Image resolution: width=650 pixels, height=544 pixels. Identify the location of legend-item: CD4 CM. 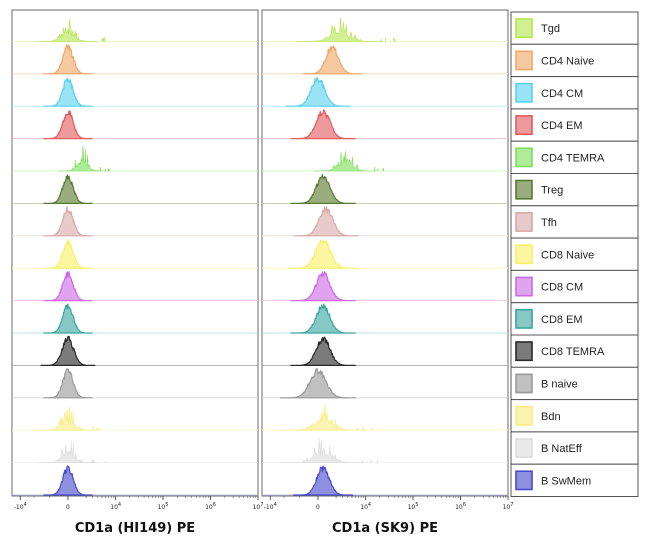
(574, 93).